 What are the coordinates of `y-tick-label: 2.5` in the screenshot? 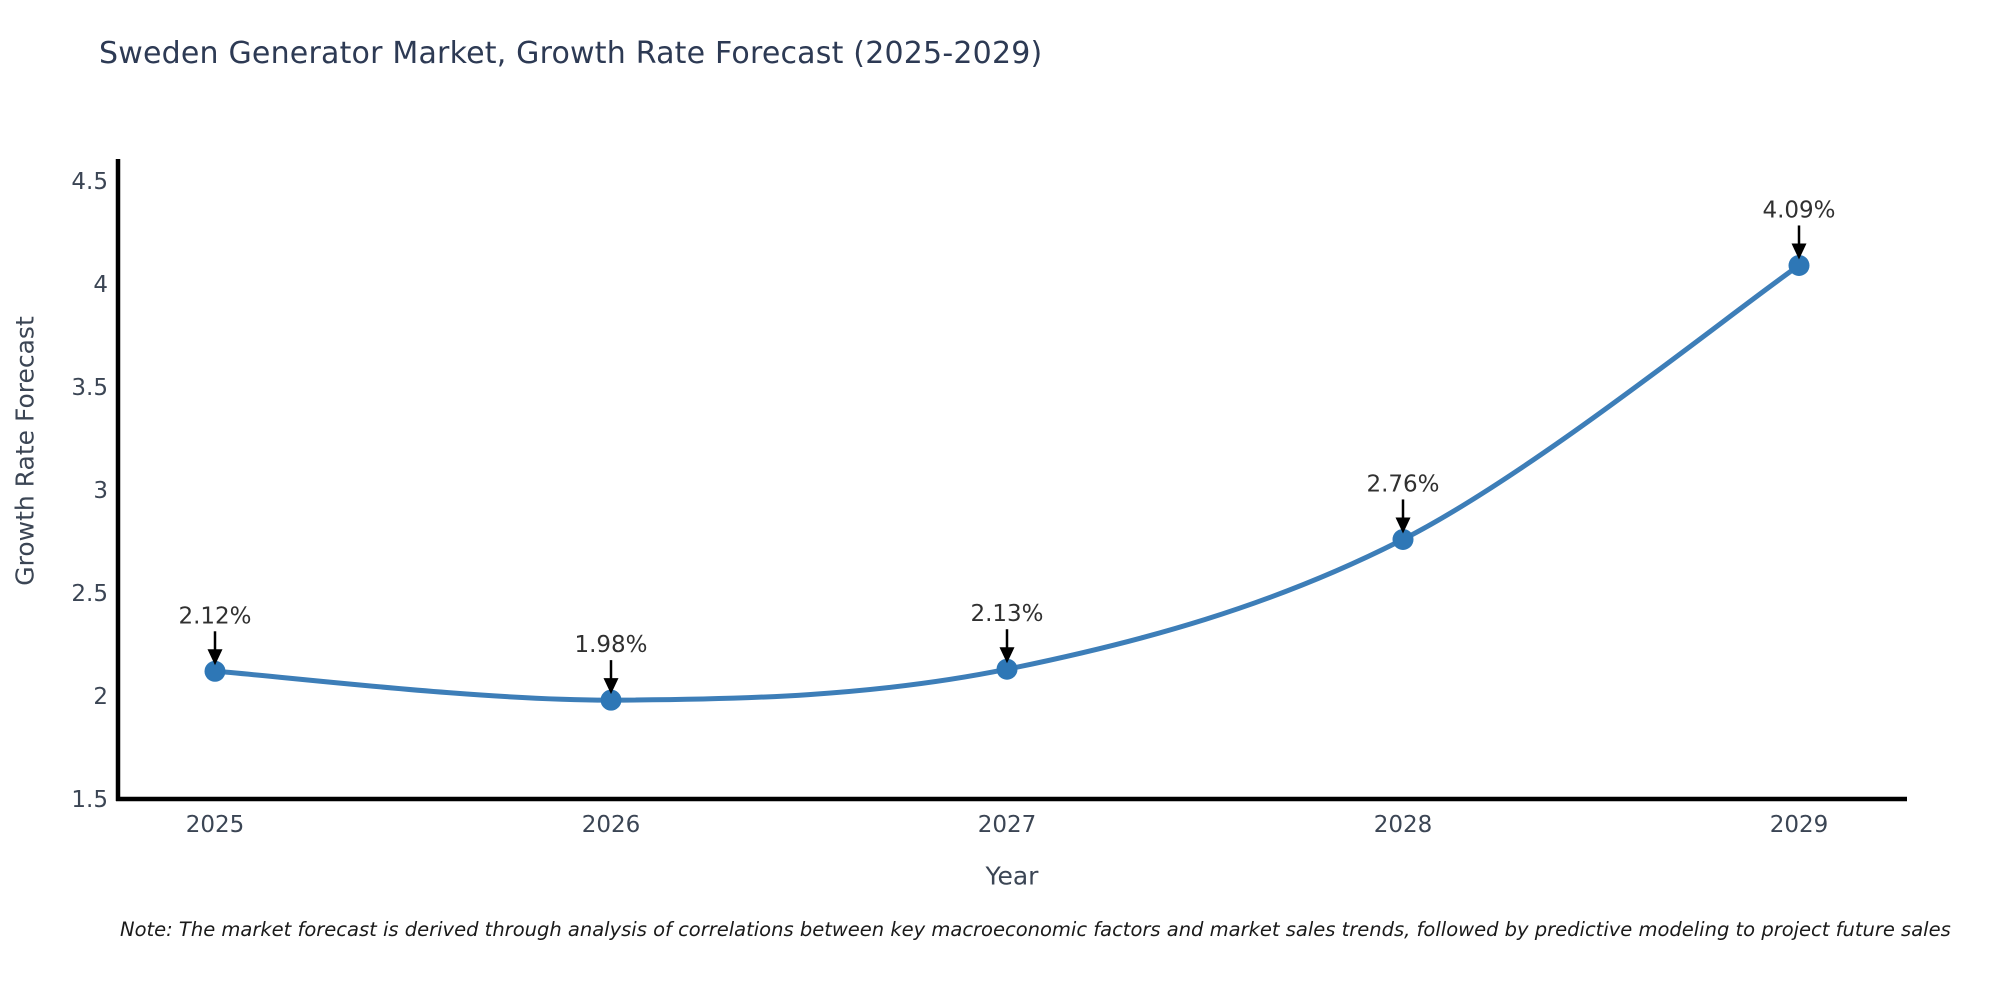 It's located at (89, 594).